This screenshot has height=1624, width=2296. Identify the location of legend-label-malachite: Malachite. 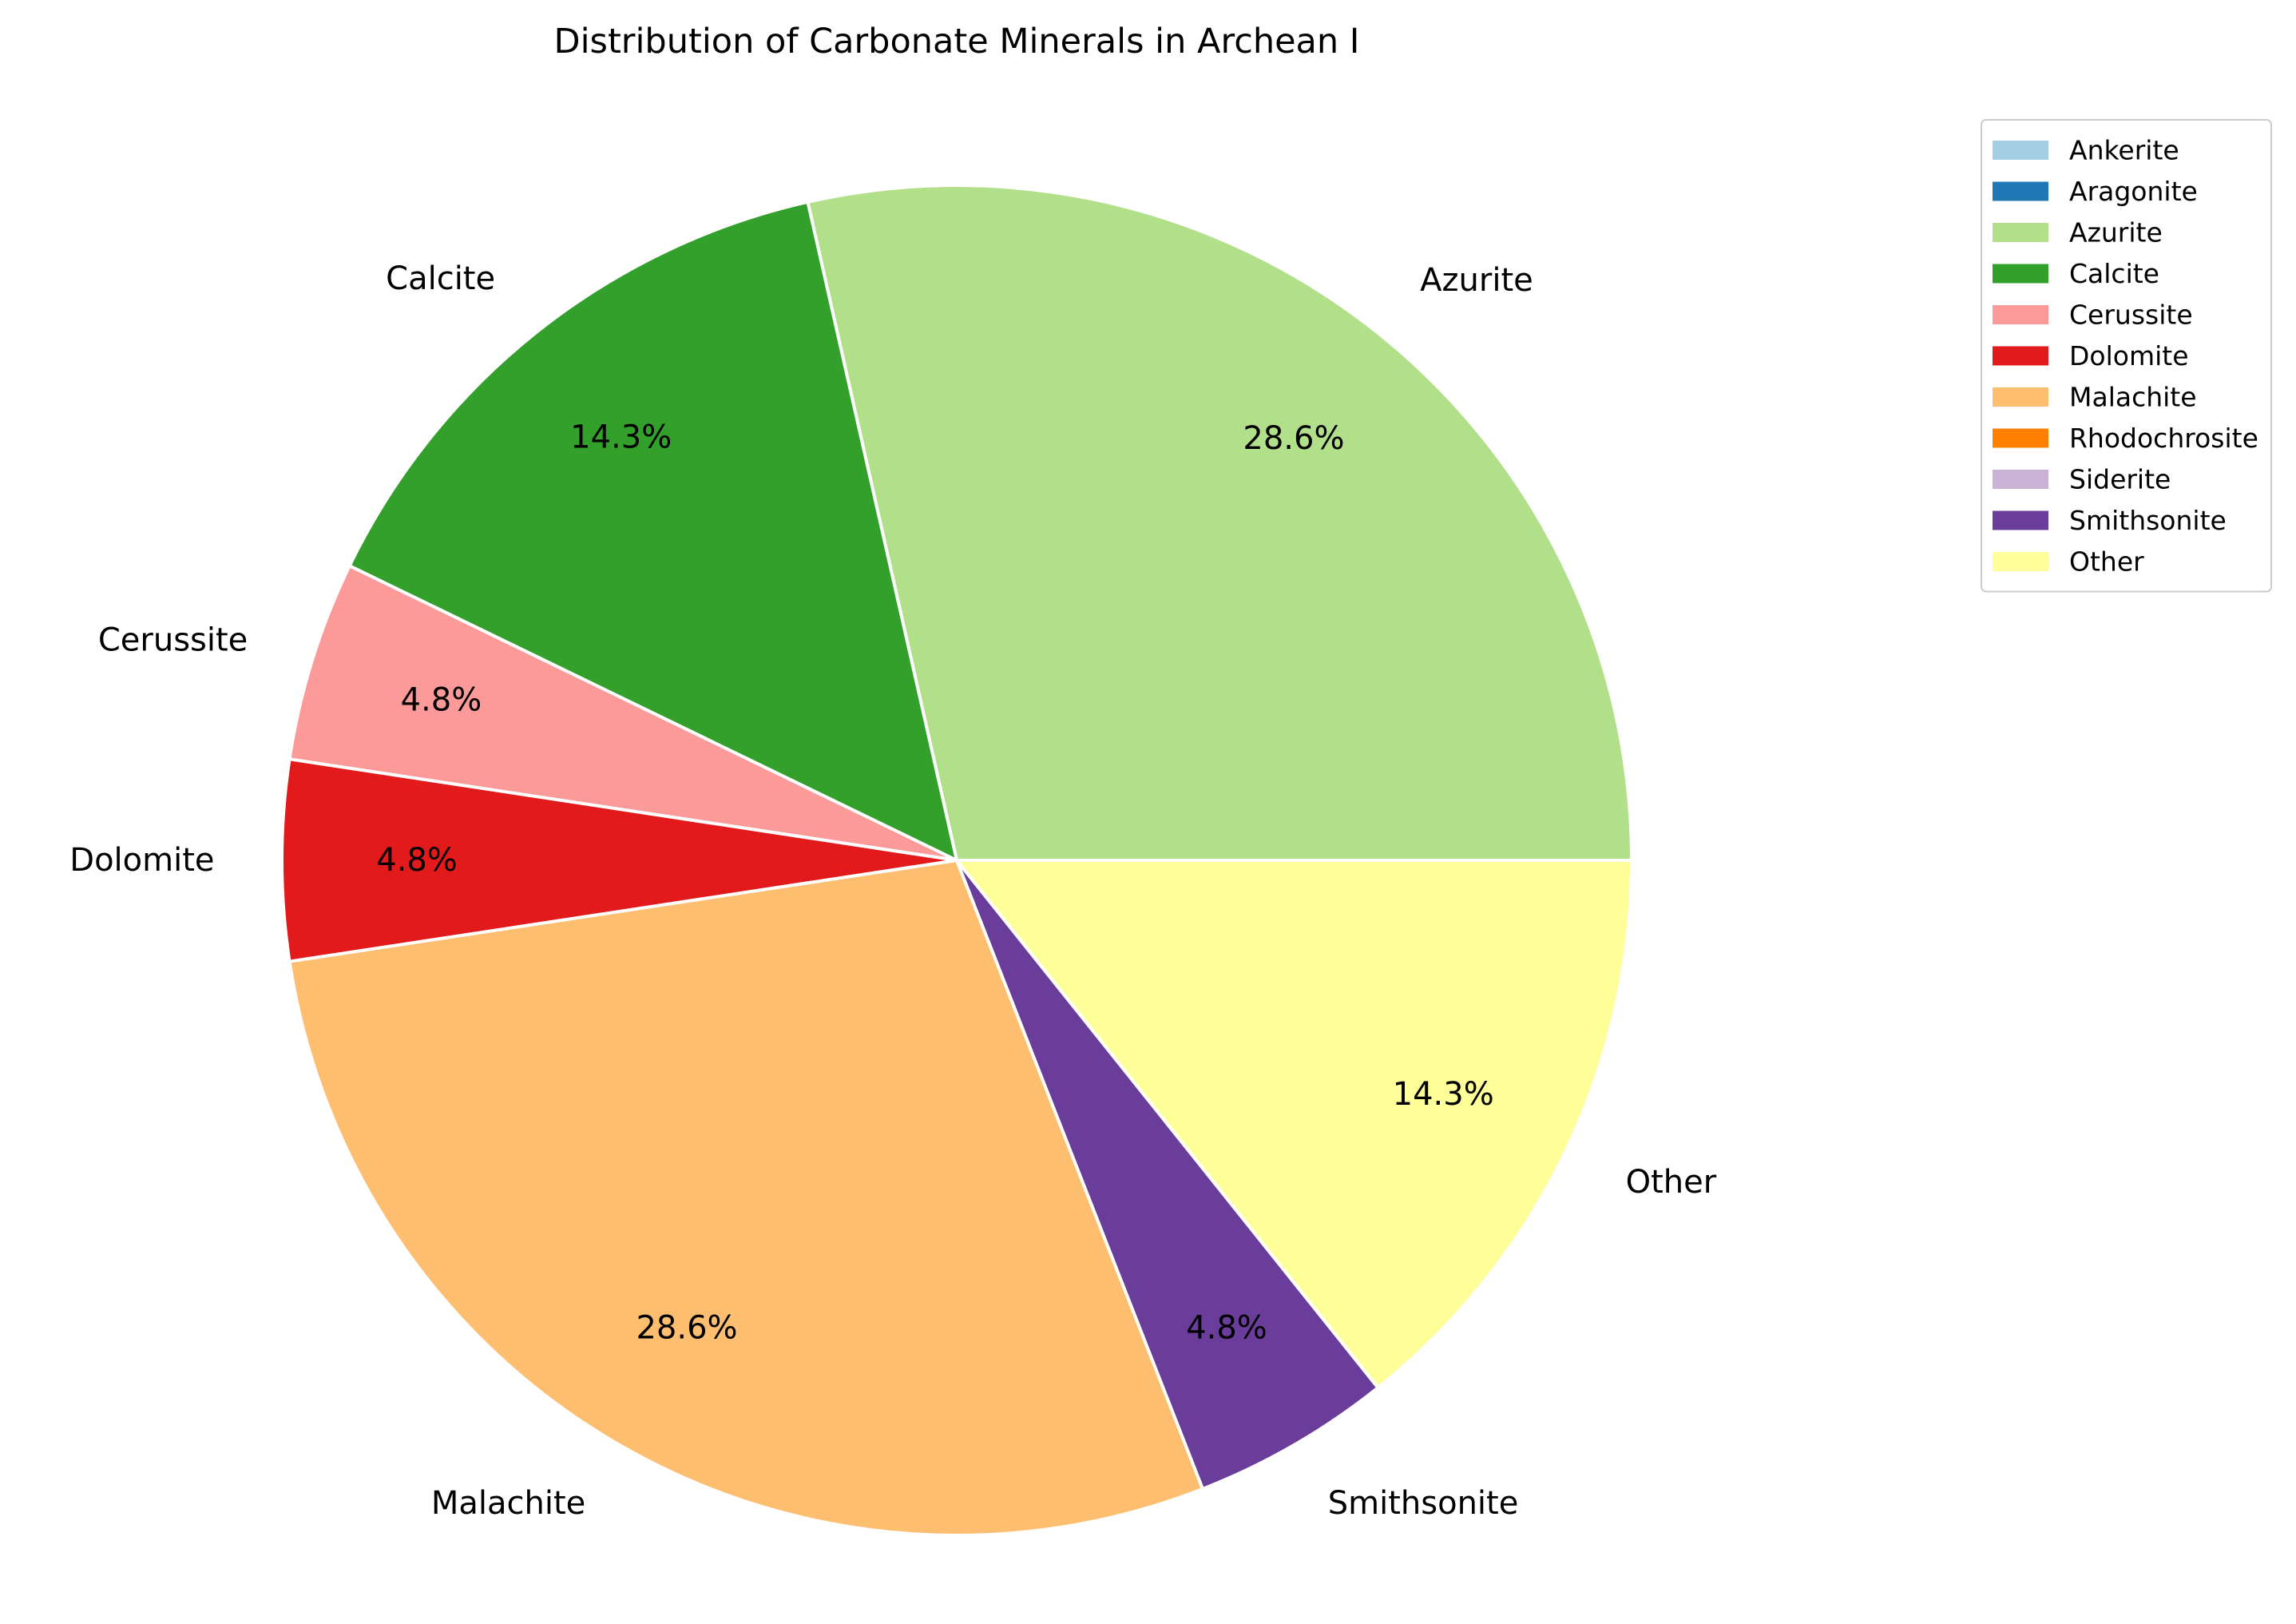
(2133, 397).